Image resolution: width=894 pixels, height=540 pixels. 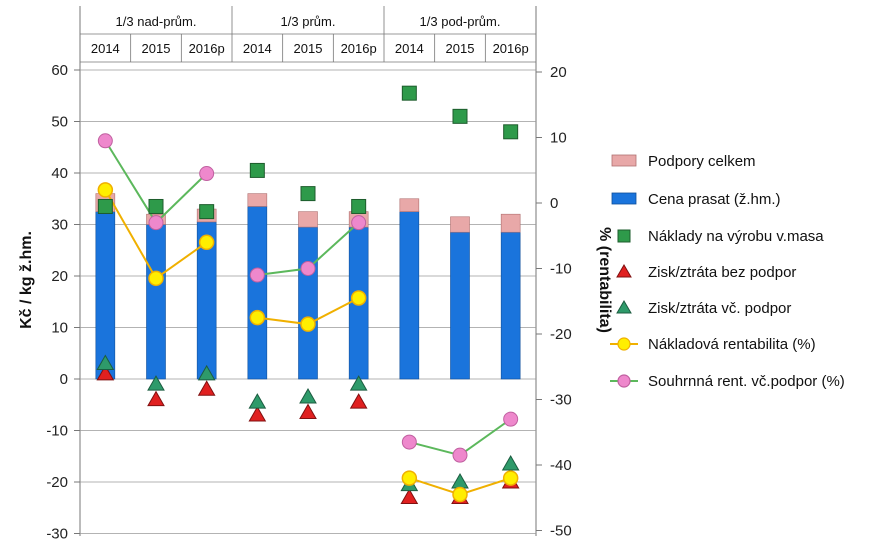 I want to click on y2-tick-label: -30, so click(x=561, y=400).